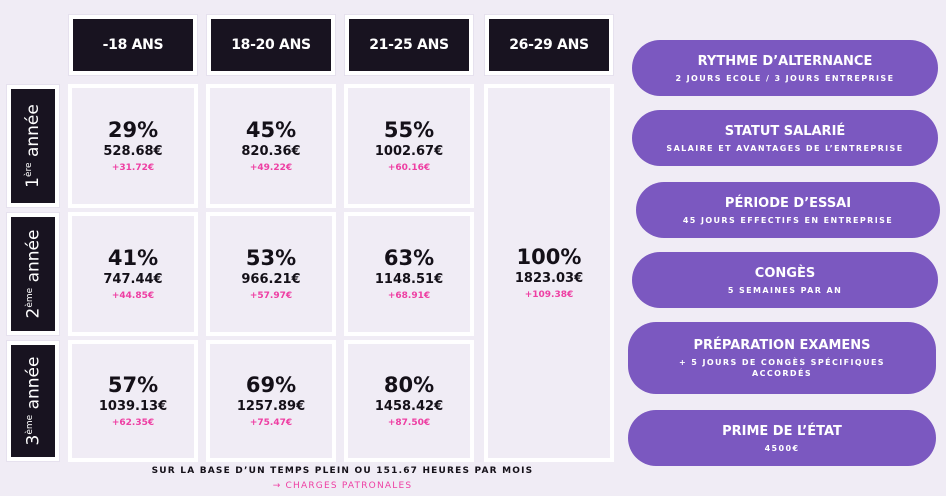 This screenshot has width=946, height=496. I want to click on header-26-29-label: 26-29 ANS, so click(549, 45).